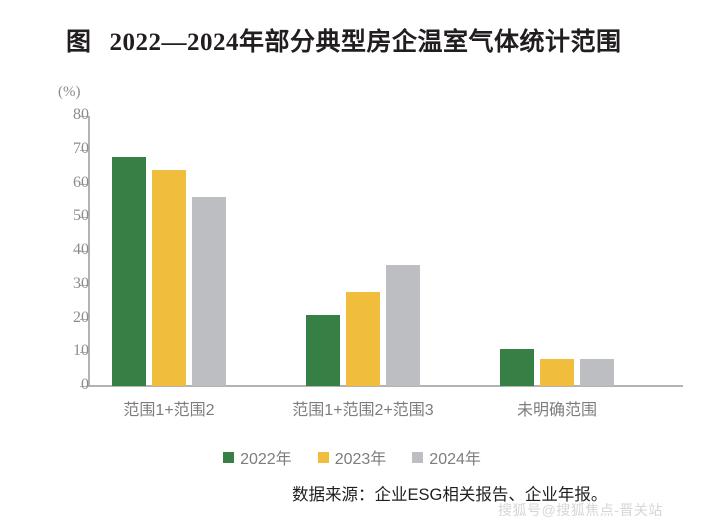  I want to click on y-axis-tick-label: 10, so click(81, 351).